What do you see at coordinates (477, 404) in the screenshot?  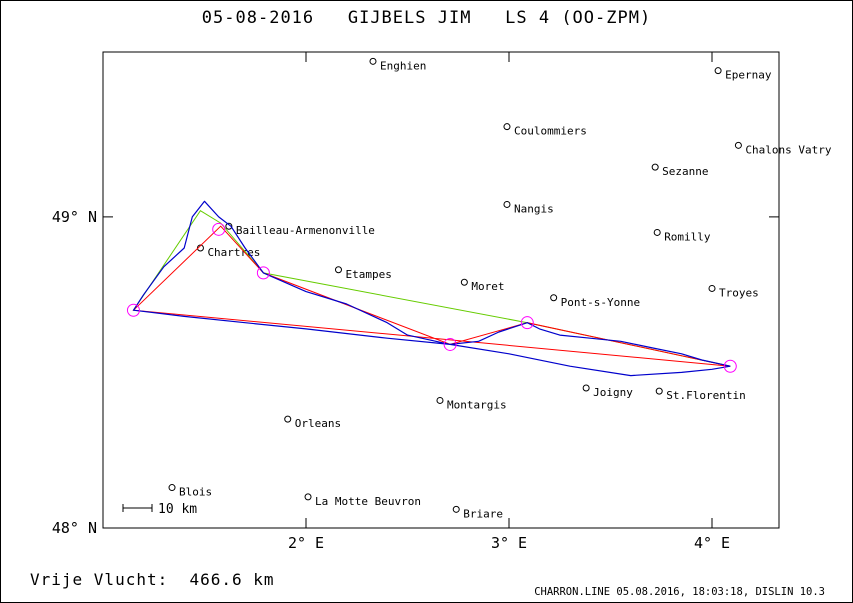 I see `city-label: Montargis` at bounding box center [477, 404].